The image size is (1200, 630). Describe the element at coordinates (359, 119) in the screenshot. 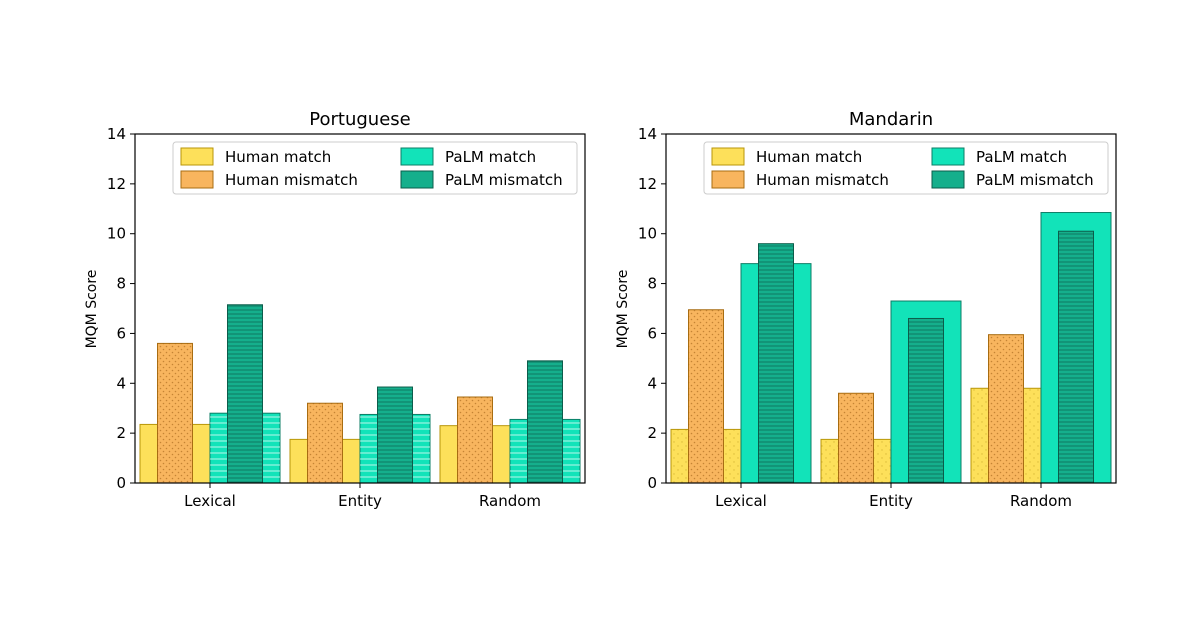

I see `chart-title: Portuguese` at that location.